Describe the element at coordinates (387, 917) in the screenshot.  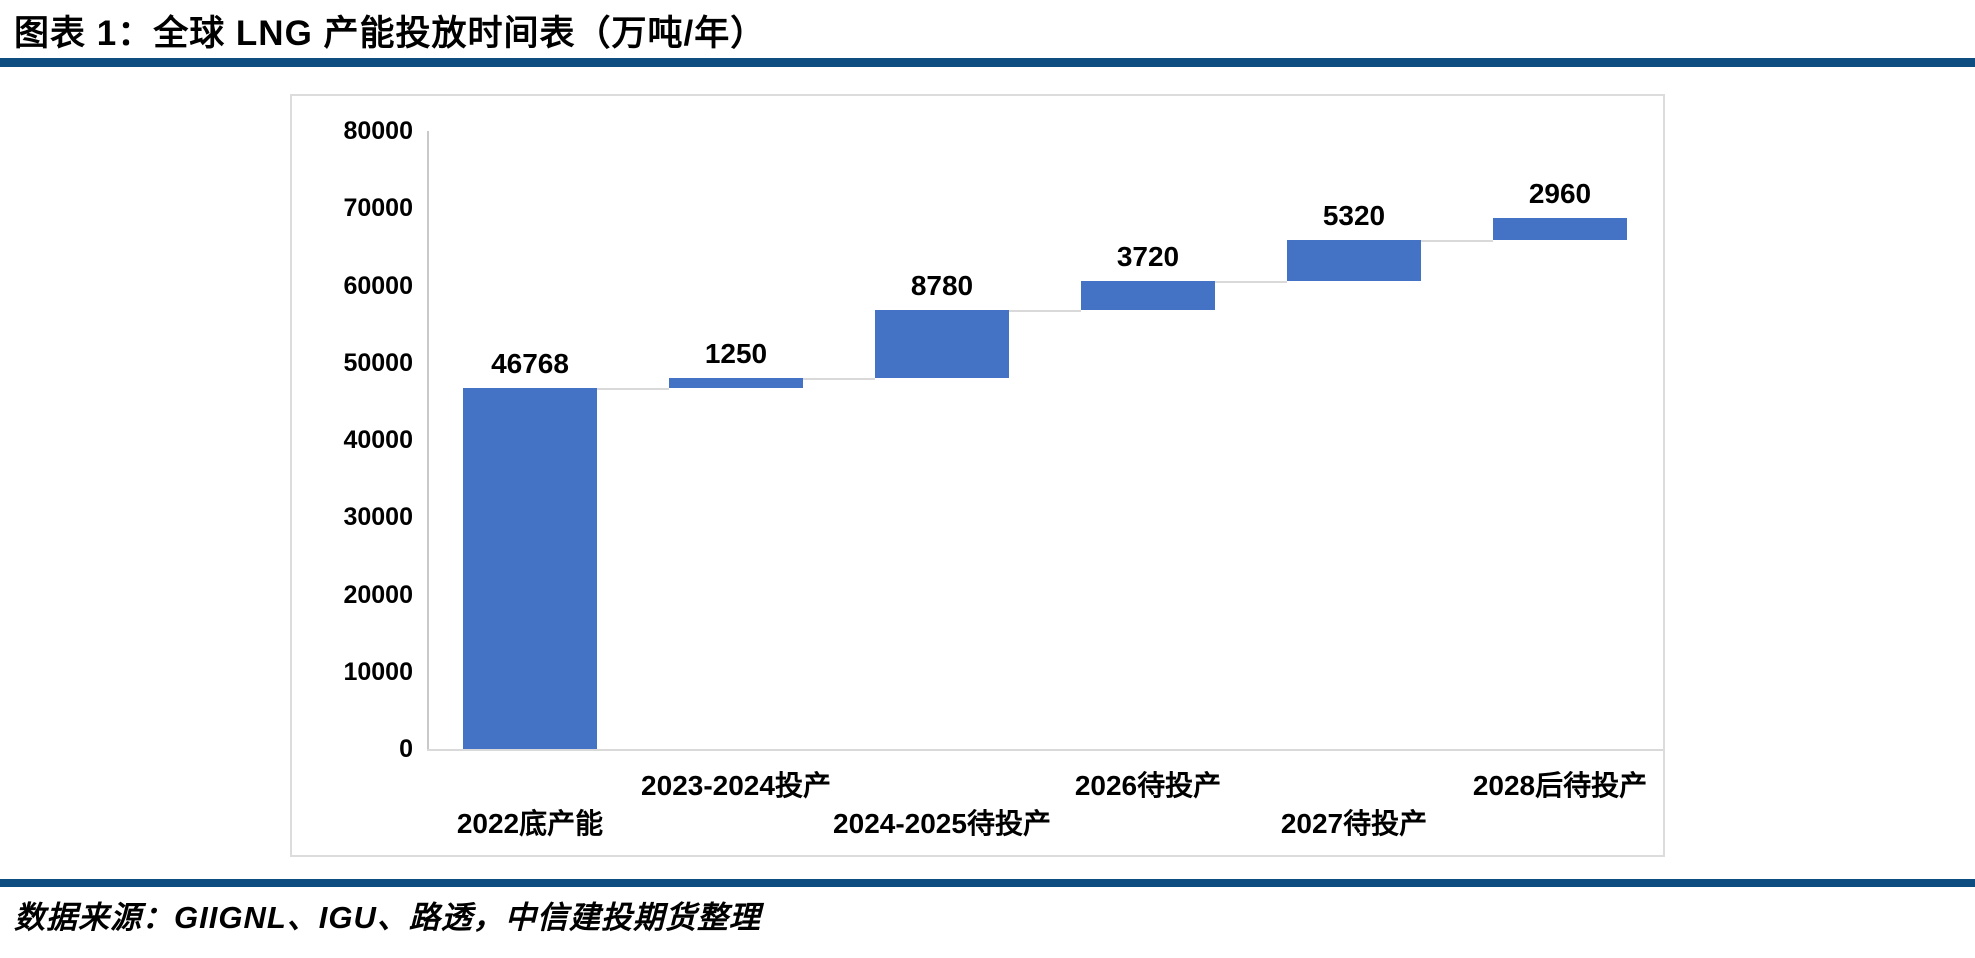
I see `data-source-note: 数据来源：GIIGNL、IGU、路透，中信建投期货整理` at that location.